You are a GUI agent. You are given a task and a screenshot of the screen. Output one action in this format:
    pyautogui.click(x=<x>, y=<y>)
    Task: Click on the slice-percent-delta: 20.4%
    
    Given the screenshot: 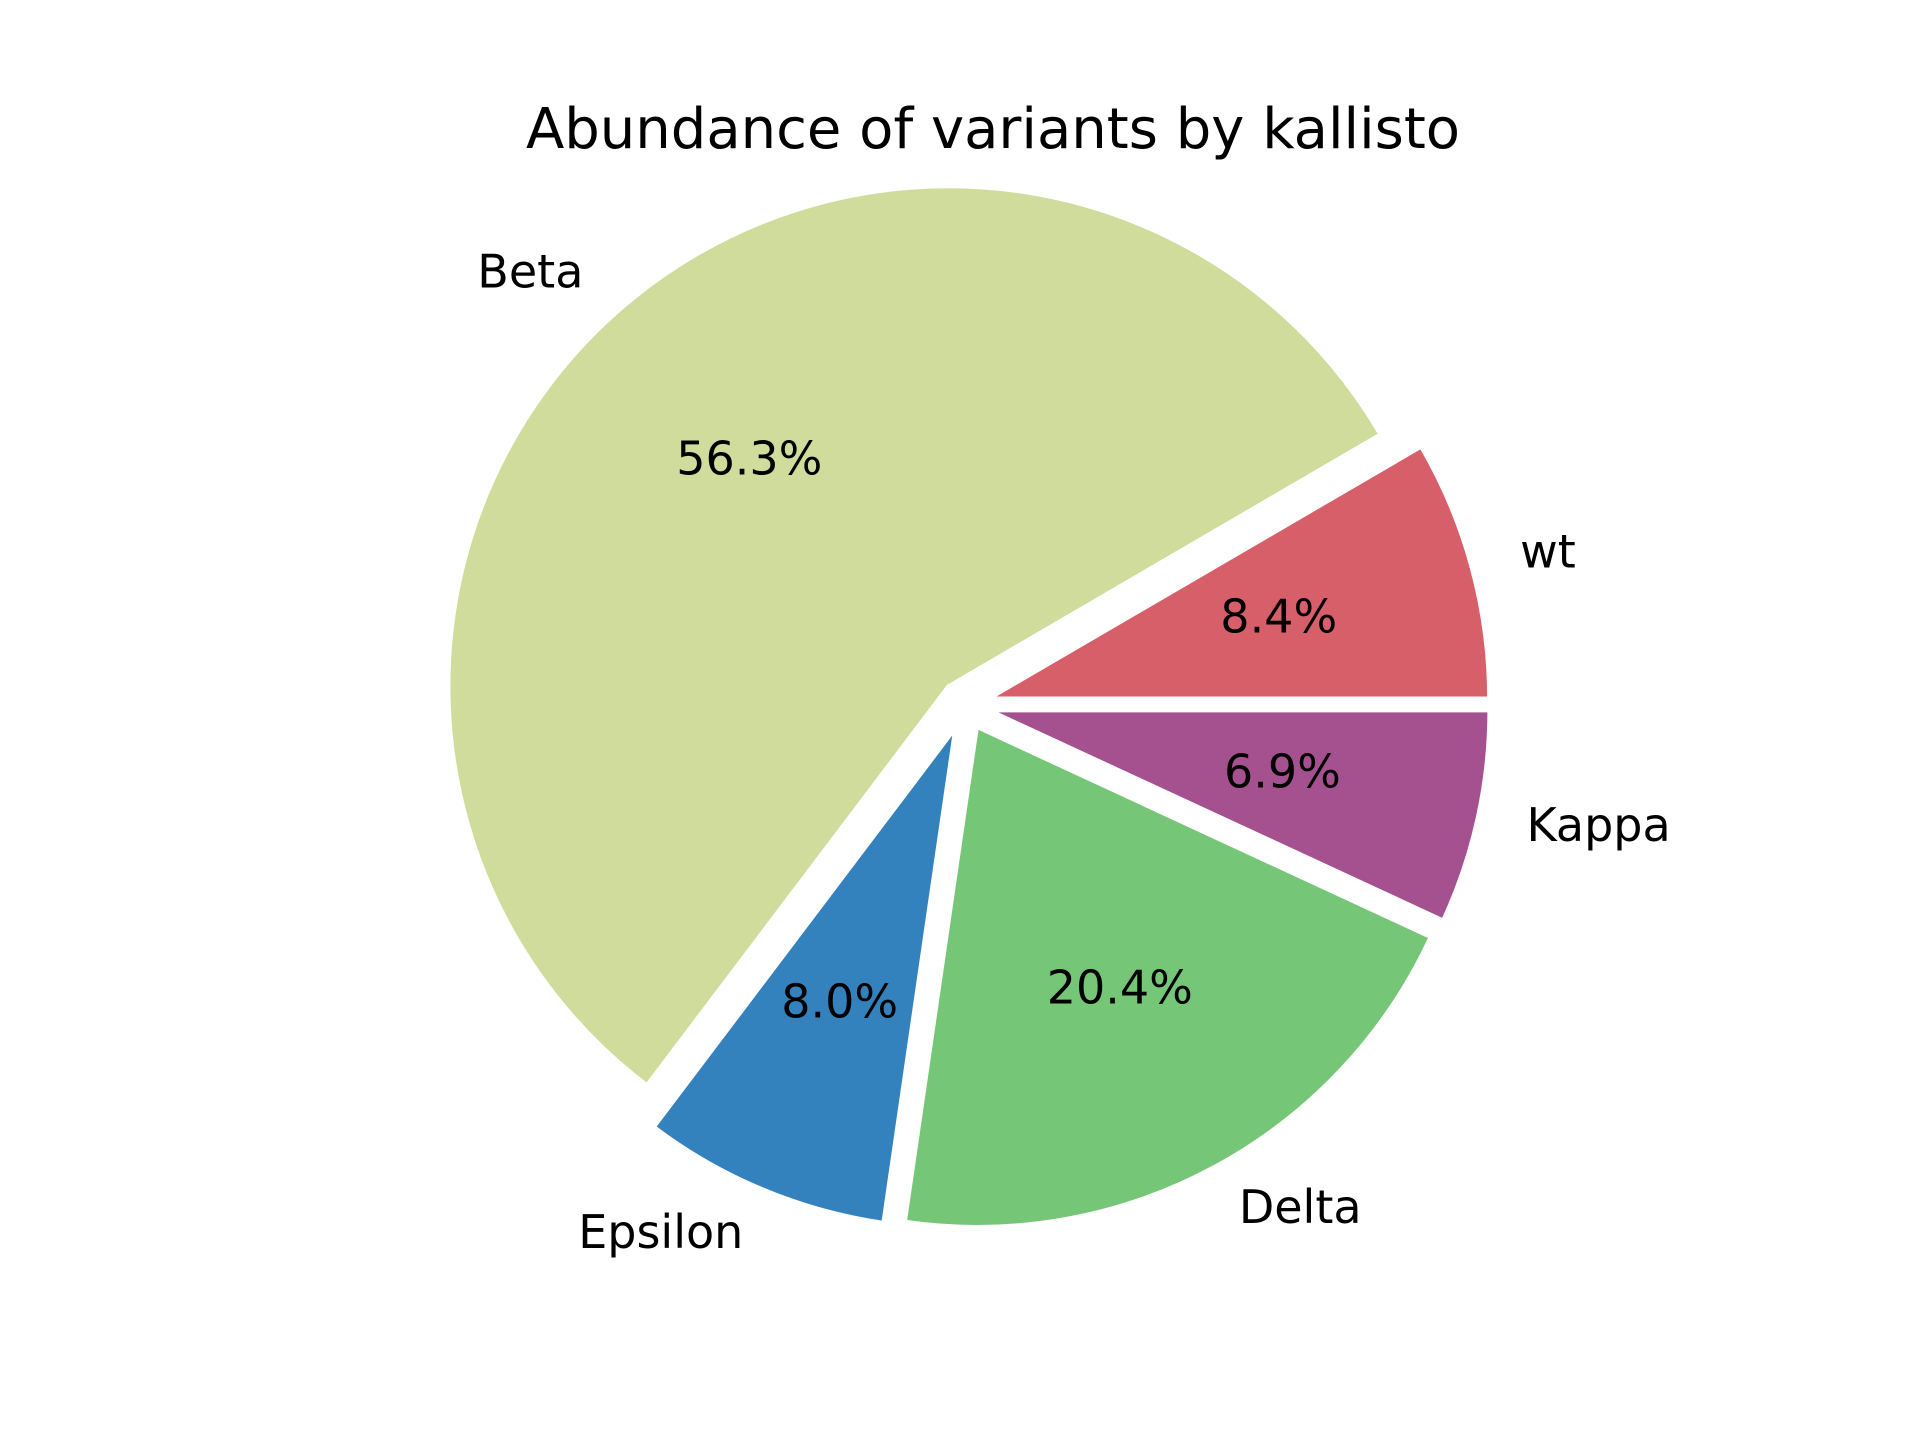 What is the action you would take?
    pyautogui.click(x=1120, y=987)
    